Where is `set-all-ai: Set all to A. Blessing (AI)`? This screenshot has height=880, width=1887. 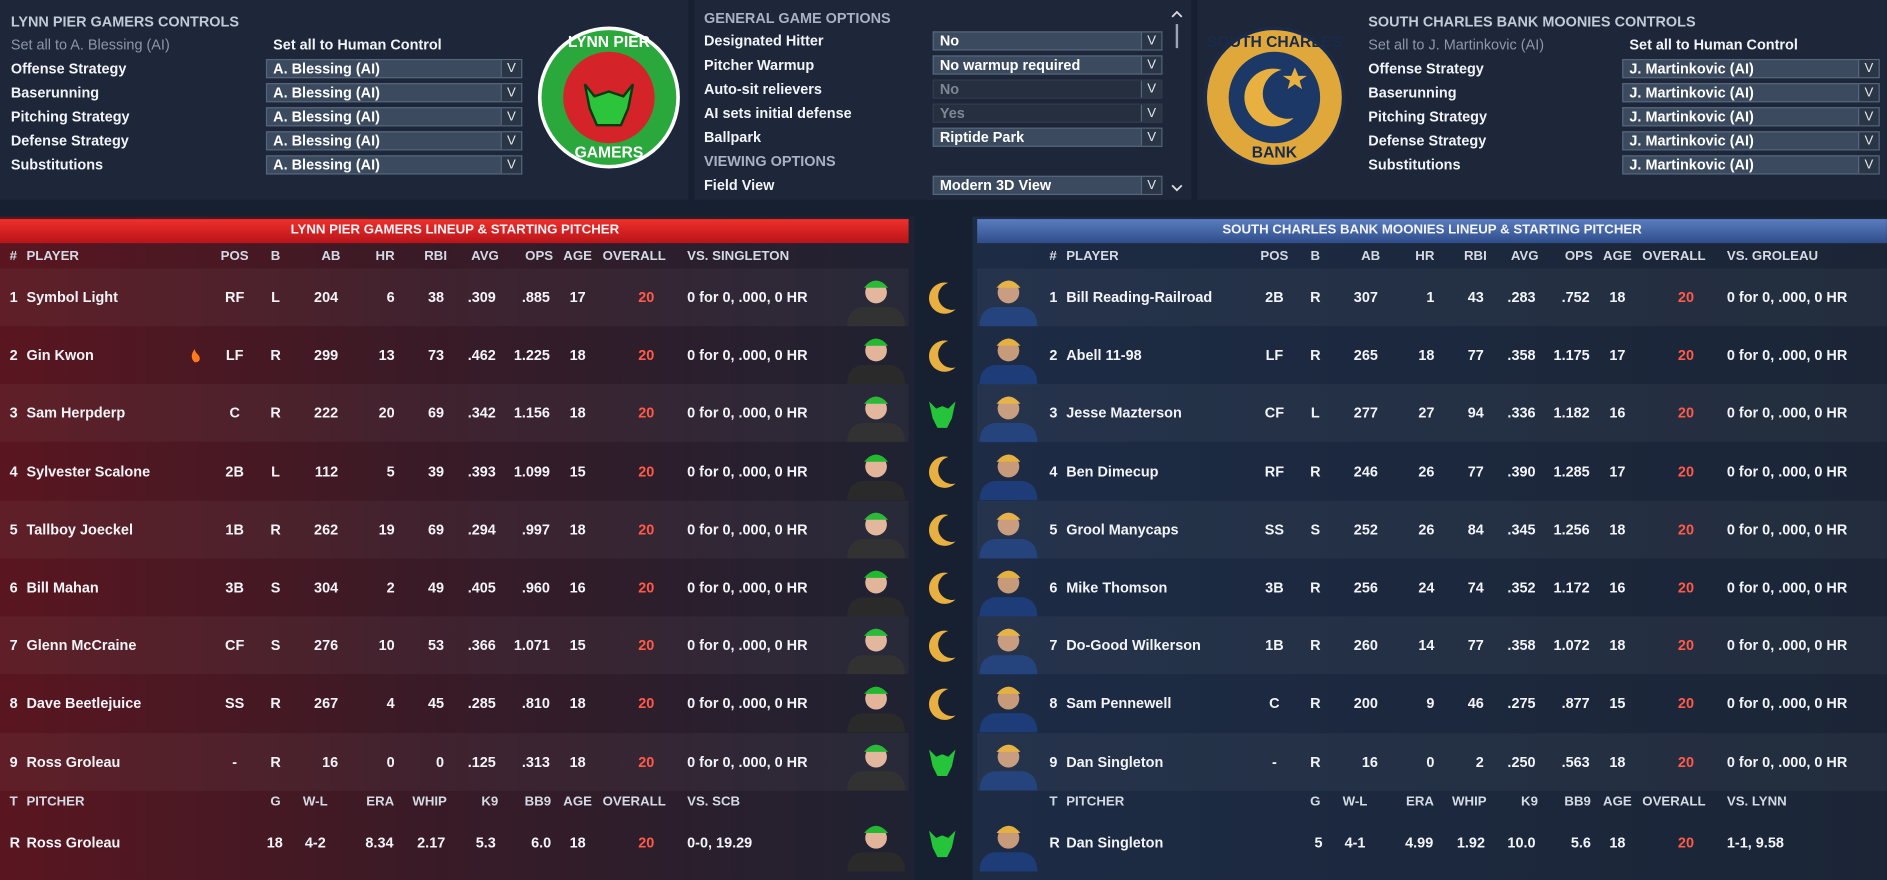 set-all-ai: Set all to A. Blessing (AI) is located at coordinates (90, 44).